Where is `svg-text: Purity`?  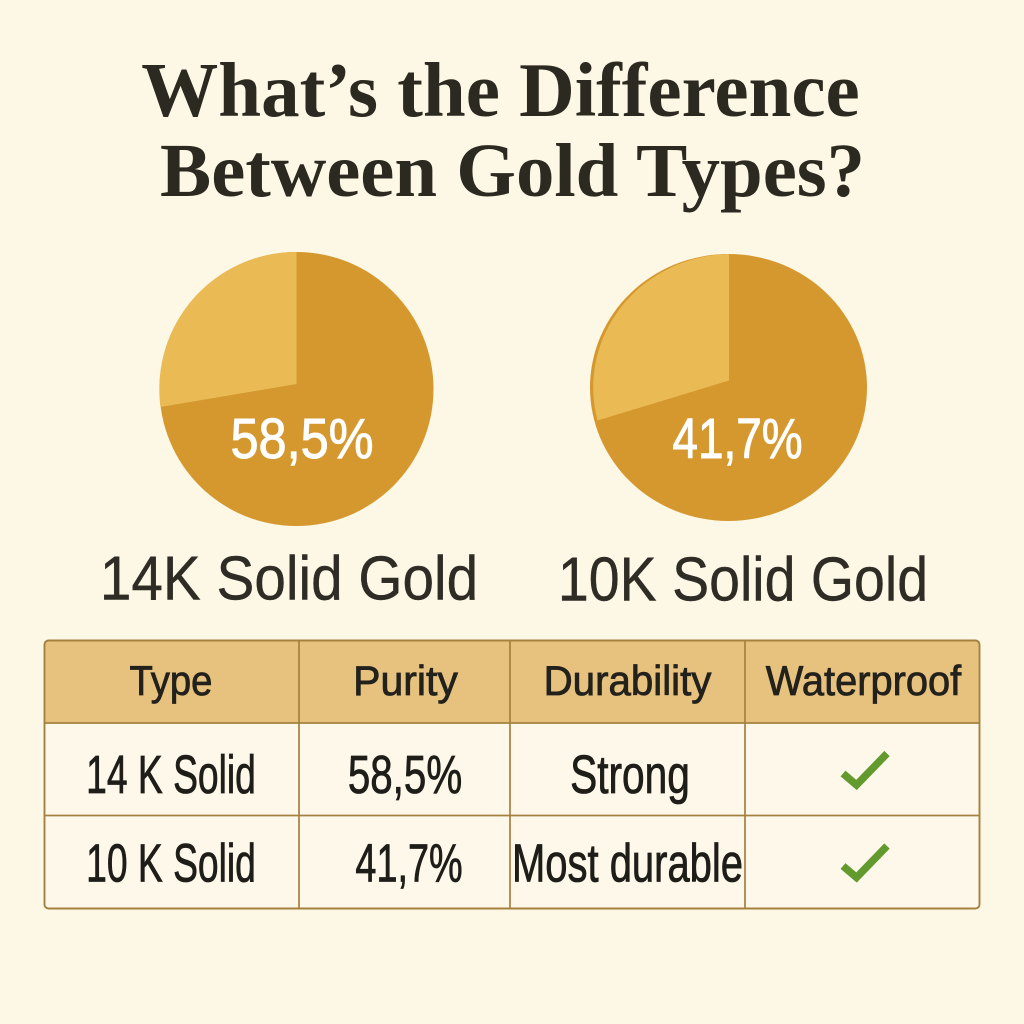
svg-text: Purity is located at coordinates (405, 681).